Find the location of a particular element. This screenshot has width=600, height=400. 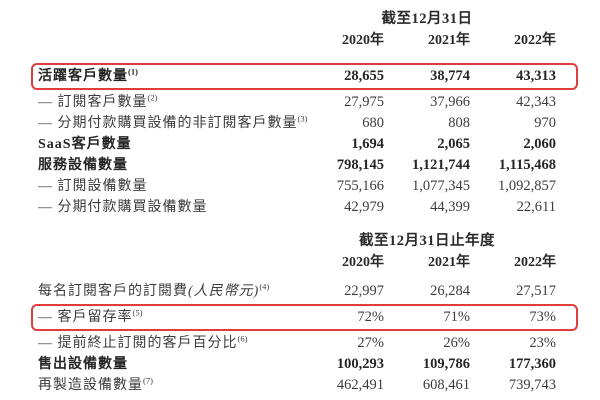

table-row: 售出設備數量 100,293 109,786 177,360 is located at coordinates (297, 364).